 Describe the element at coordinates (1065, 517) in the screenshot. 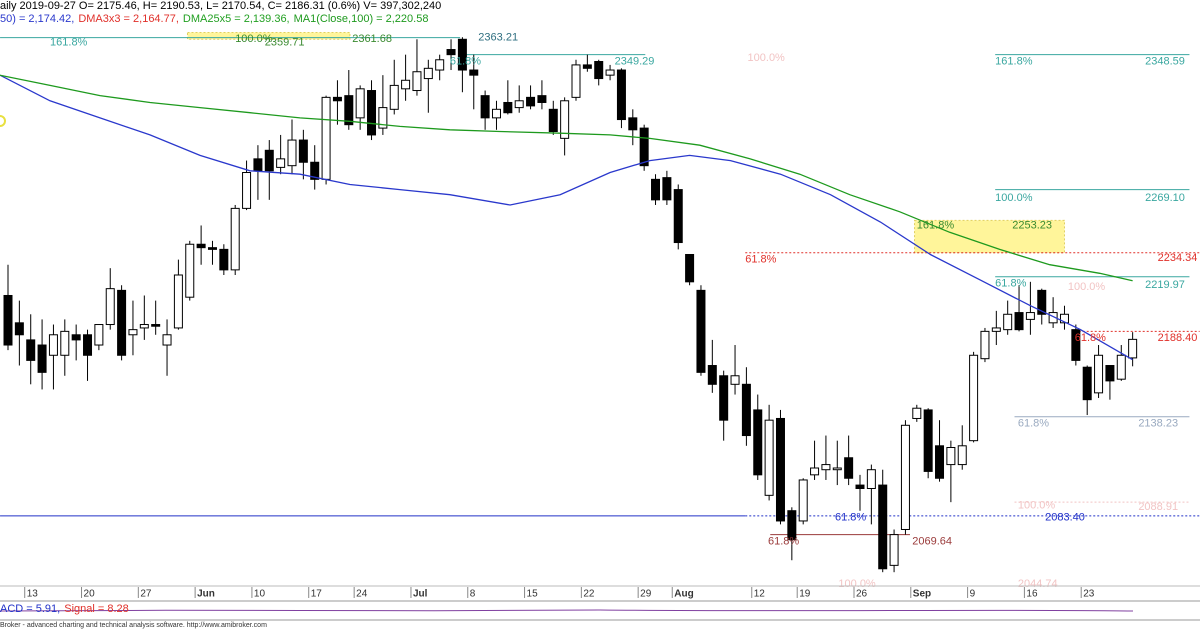

I see `fib-note: 2083.40` at that location.